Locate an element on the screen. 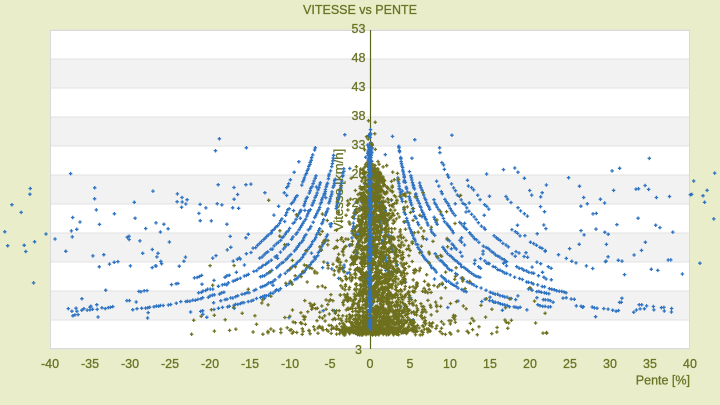 The height and width of the screenshot is (405, 720). svg-text: 40 is located at coordinates (690, 364).